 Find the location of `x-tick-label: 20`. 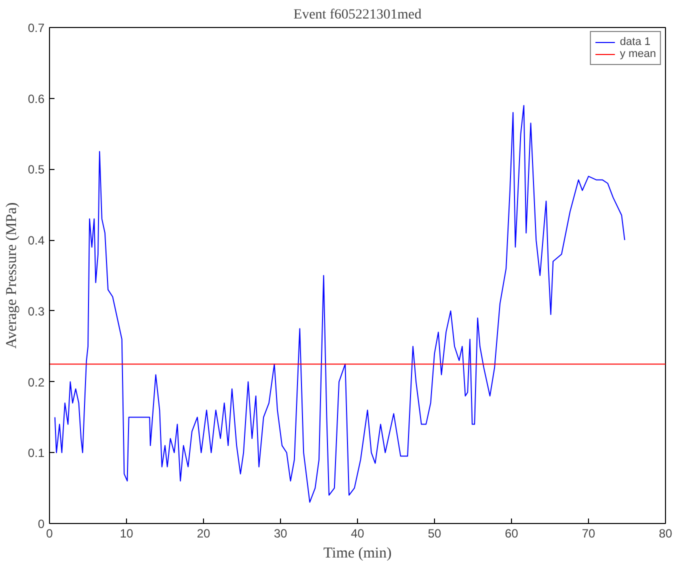

x-tick-label: 20 is located at coordinates (203, 533).